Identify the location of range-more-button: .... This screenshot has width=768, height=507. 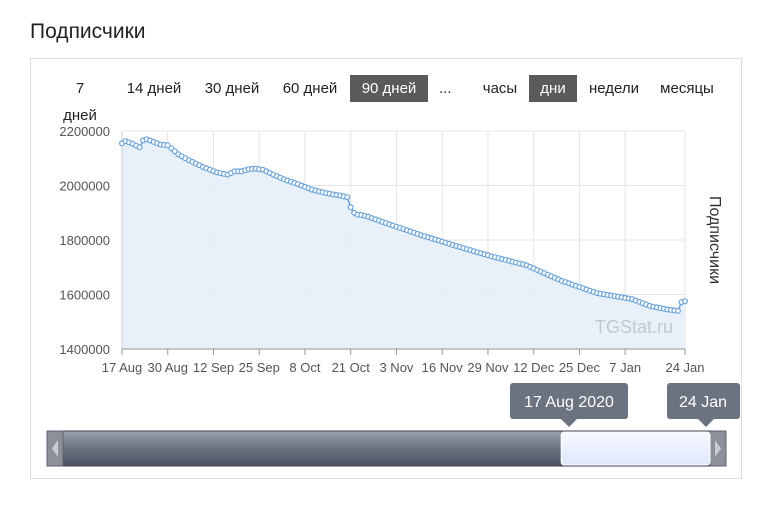
(445, 88).